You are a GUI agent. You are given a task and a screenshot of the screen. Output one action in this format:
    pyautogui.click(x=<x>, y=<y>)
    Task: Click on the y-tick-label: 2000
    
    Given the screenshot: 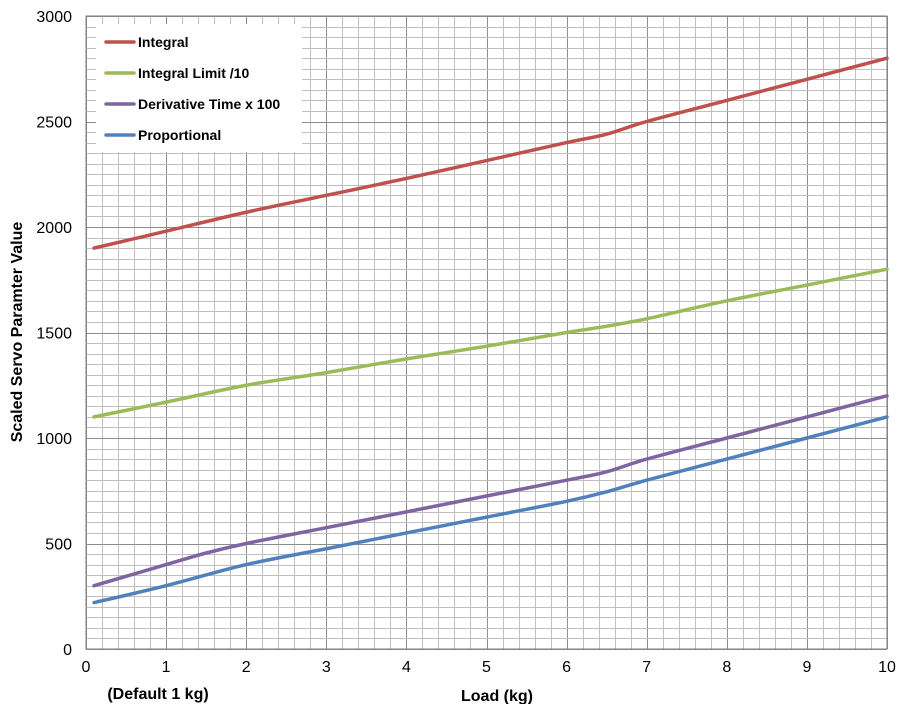 What is the action you would take?
    pyautogui.click(x=54, y=228)
    